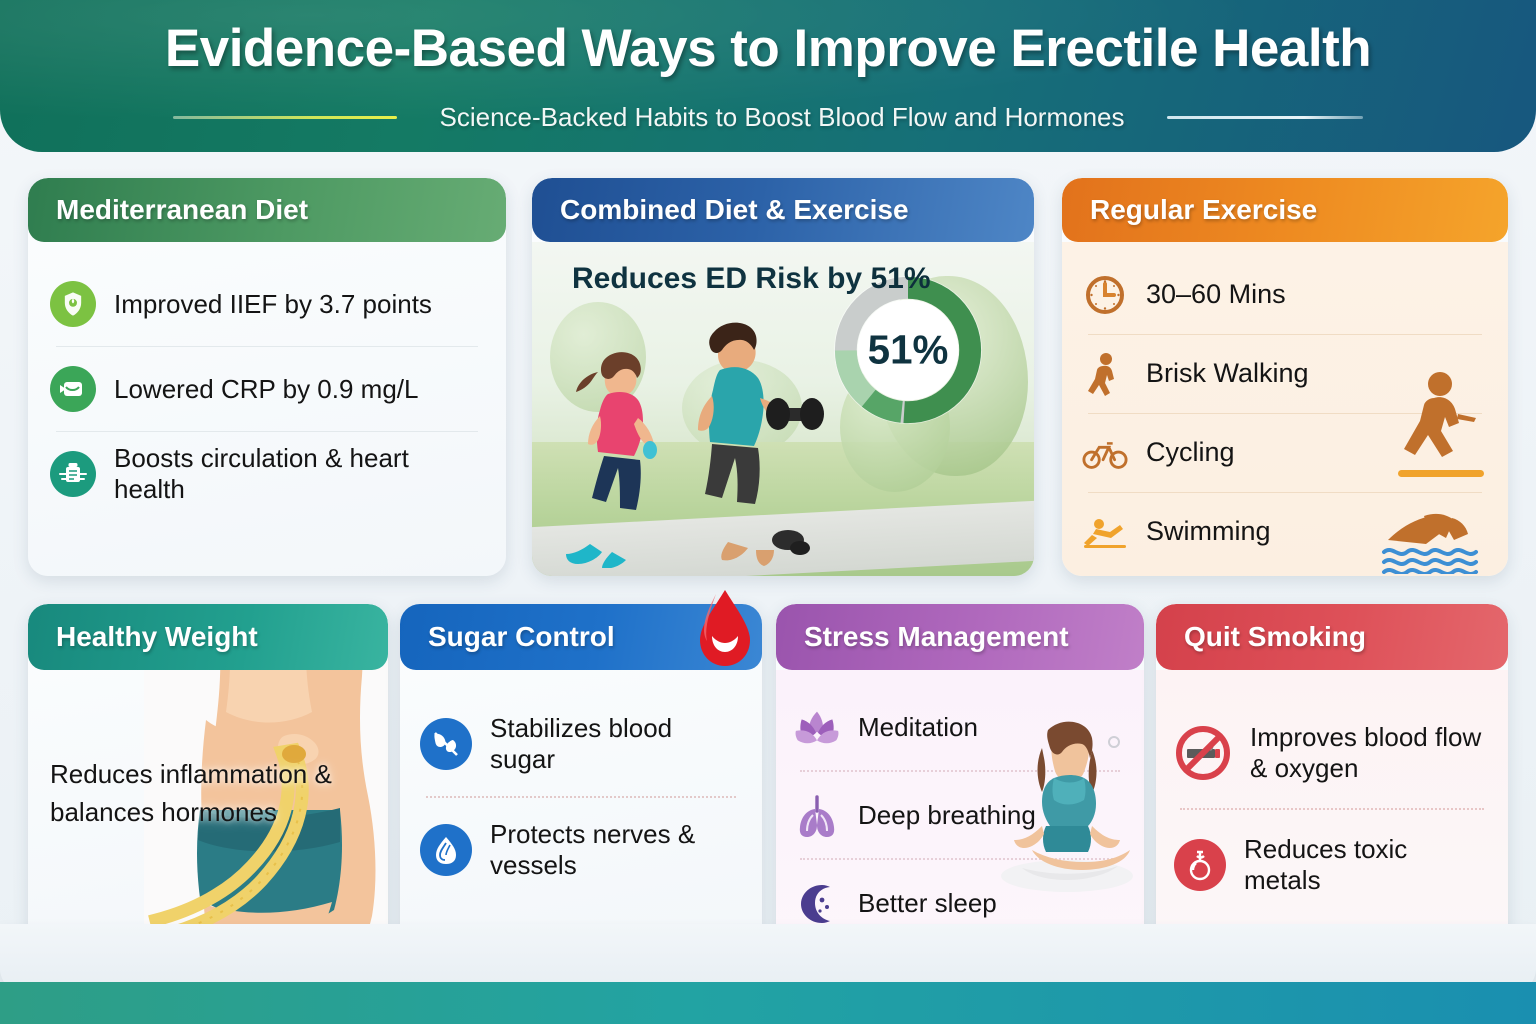  What do you see at coordinates (73, 474) in the screenshot?
I see `heart-circulation-icon` at bounding box center [73, 474].